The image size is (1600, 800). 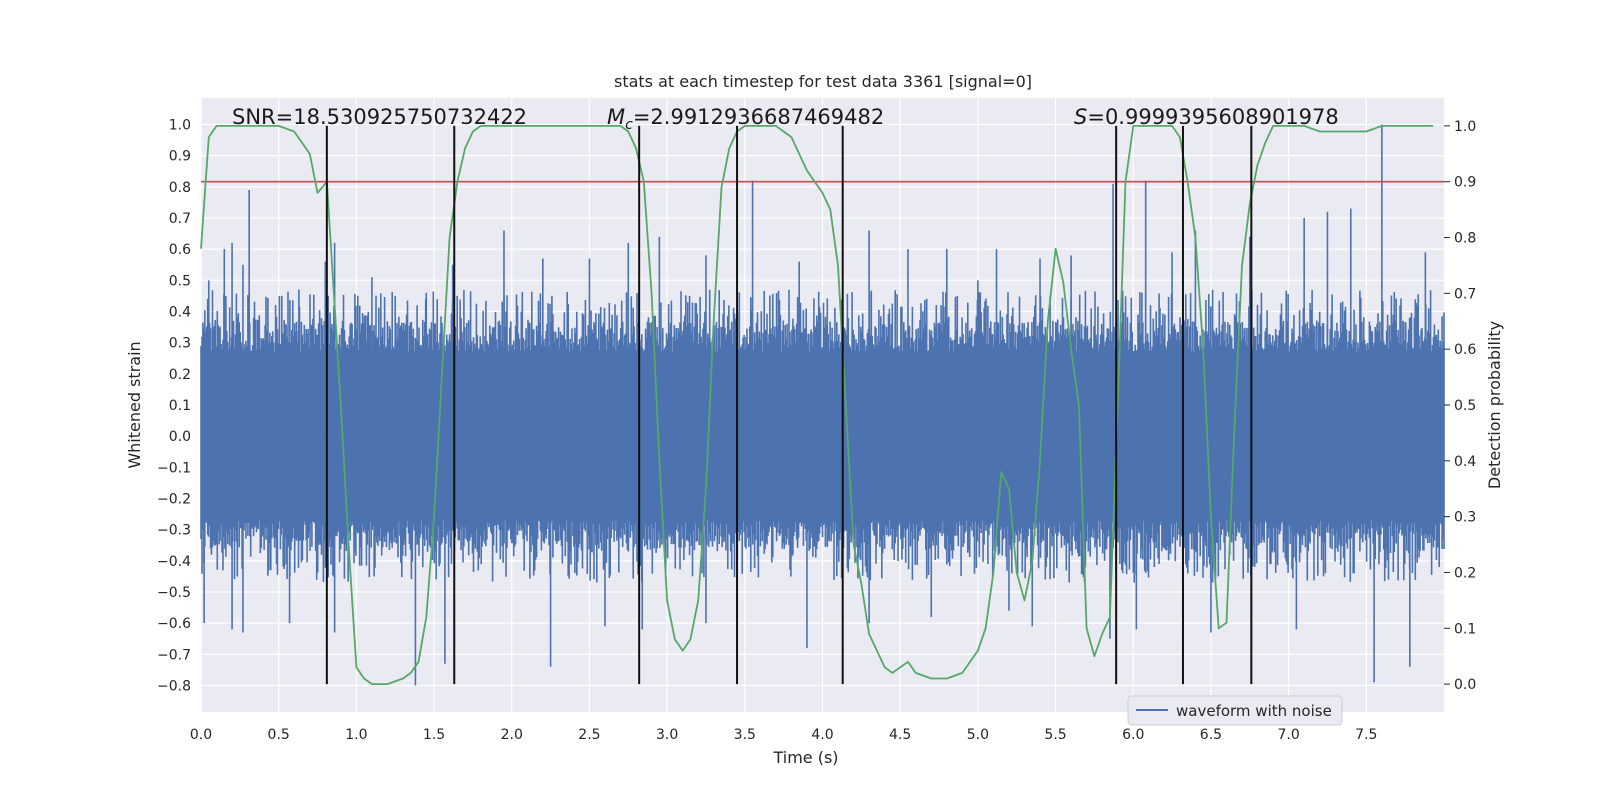 I want to click on x-tick-label: 4.0, so click(x=822, y=735).